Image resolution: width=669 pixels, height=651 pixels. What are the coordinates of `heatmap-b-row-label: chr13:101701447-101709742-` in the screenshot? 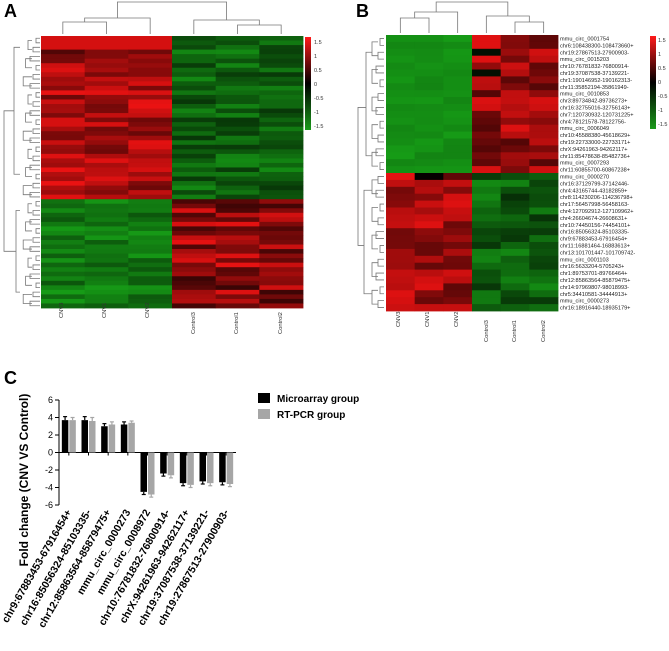 It's located at (597, 253).